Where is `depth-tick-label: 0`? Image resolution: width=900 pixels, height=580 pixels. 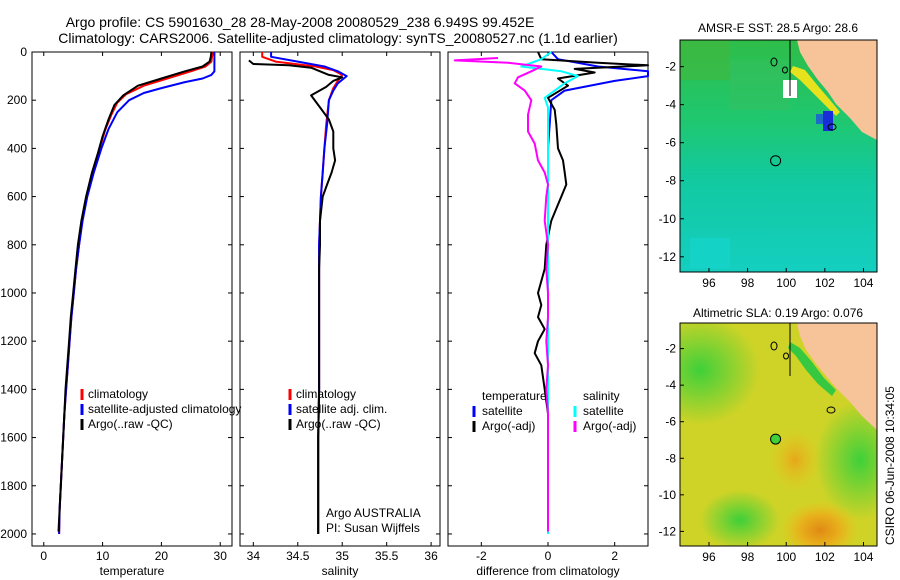
depth-tick-label: 0 is located at coordinates (23, 52).